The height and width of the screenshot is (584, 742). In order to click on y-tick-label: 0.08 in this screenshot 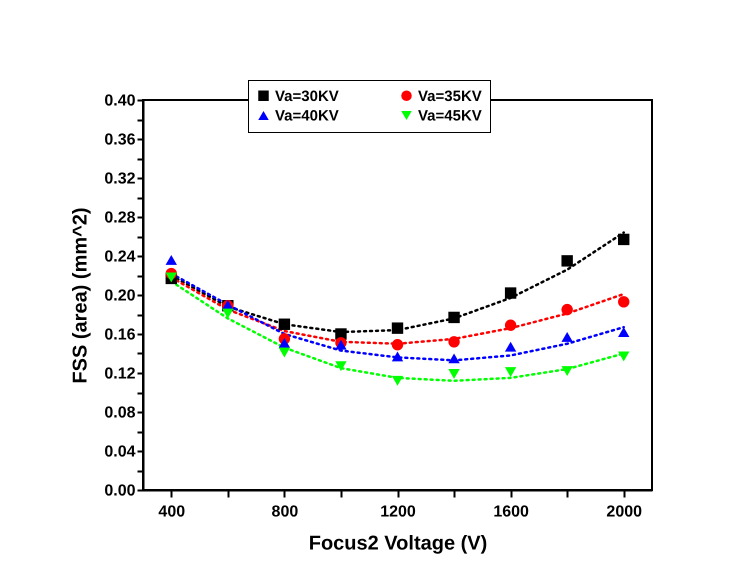, I will do `click(120, 413)`.